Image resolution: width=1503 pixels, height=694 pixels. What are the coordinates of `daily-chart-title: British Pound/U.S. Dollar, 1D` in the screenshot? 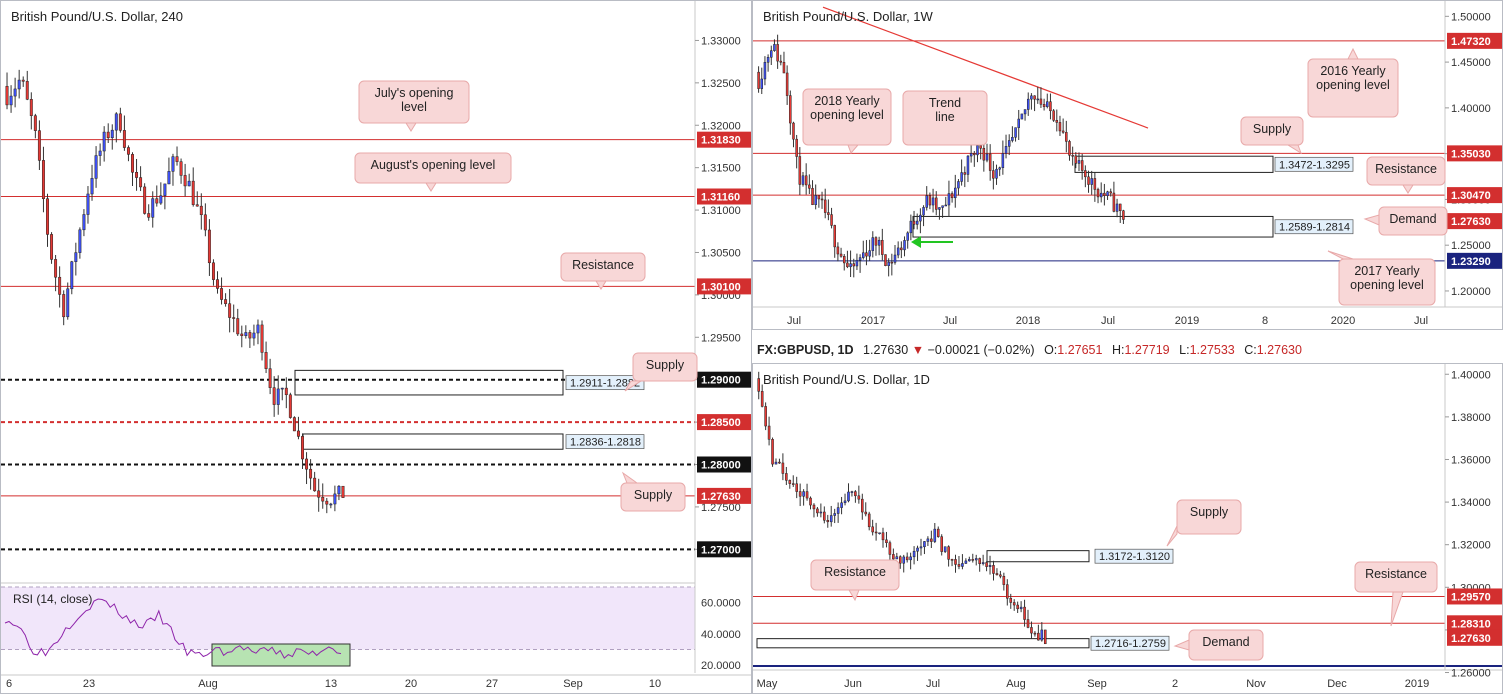 It's located at (846, 379).